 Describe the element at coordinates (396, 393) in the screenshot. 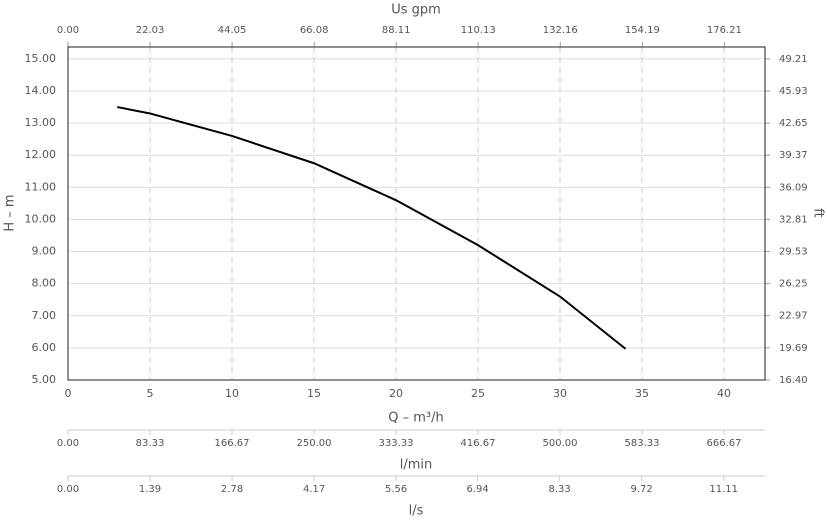

I see `x-tick-label: 20` at that location.